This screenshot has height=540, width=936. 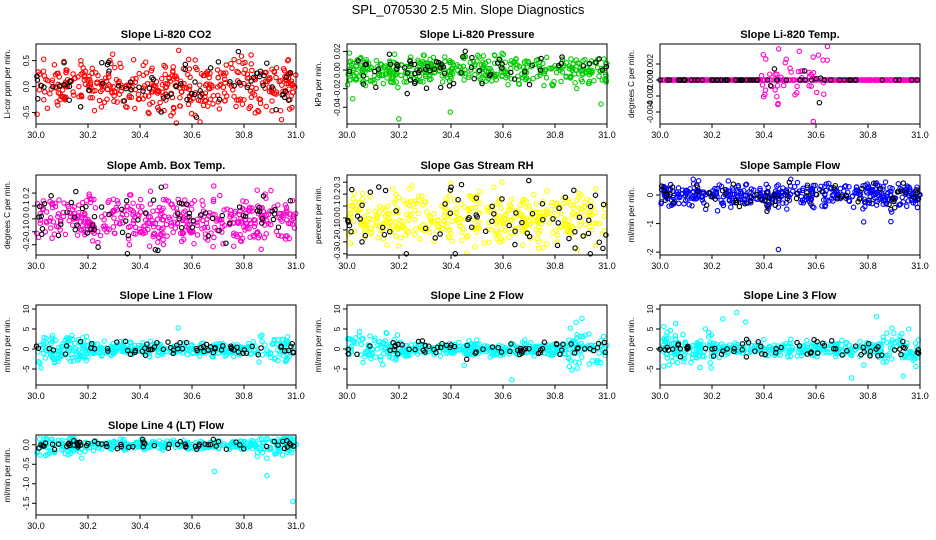 What do you see at coordinates (26, 244) in the screenshot?
I see `y-tick-label: -0.2` at bounding box center [26, 244].